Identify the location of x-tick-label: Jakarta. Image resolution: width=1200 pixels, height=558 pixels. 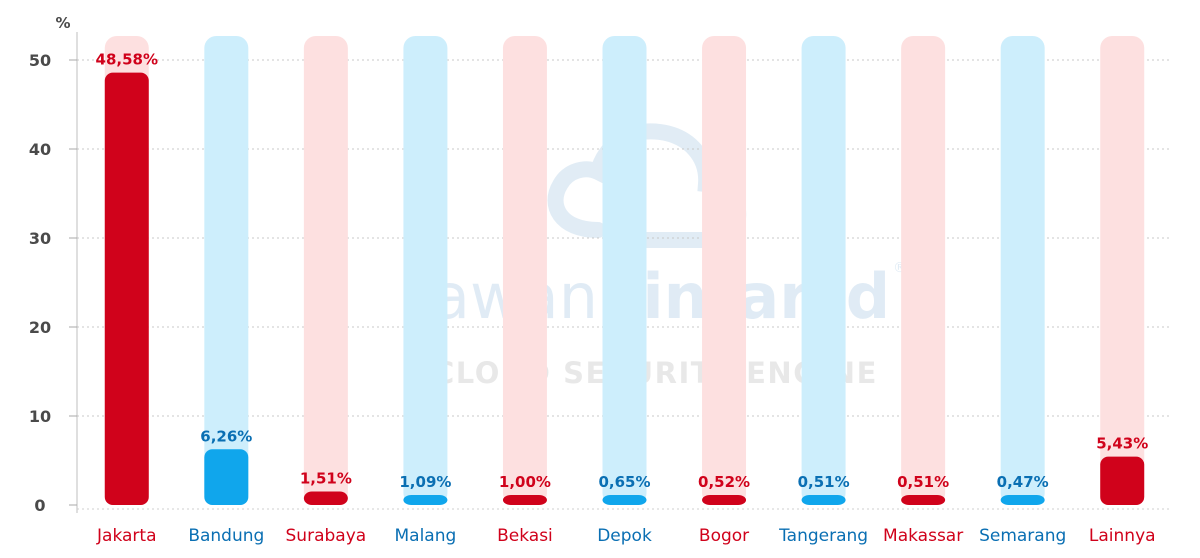
(126, 536).